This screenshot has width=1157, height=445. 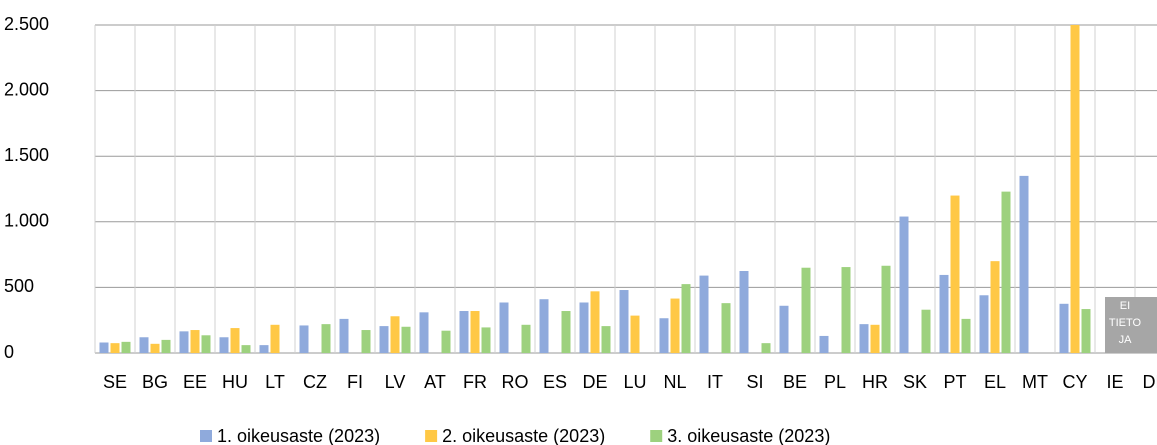 I want to click on x-tick-label: DE, so click(x=594, y=382).